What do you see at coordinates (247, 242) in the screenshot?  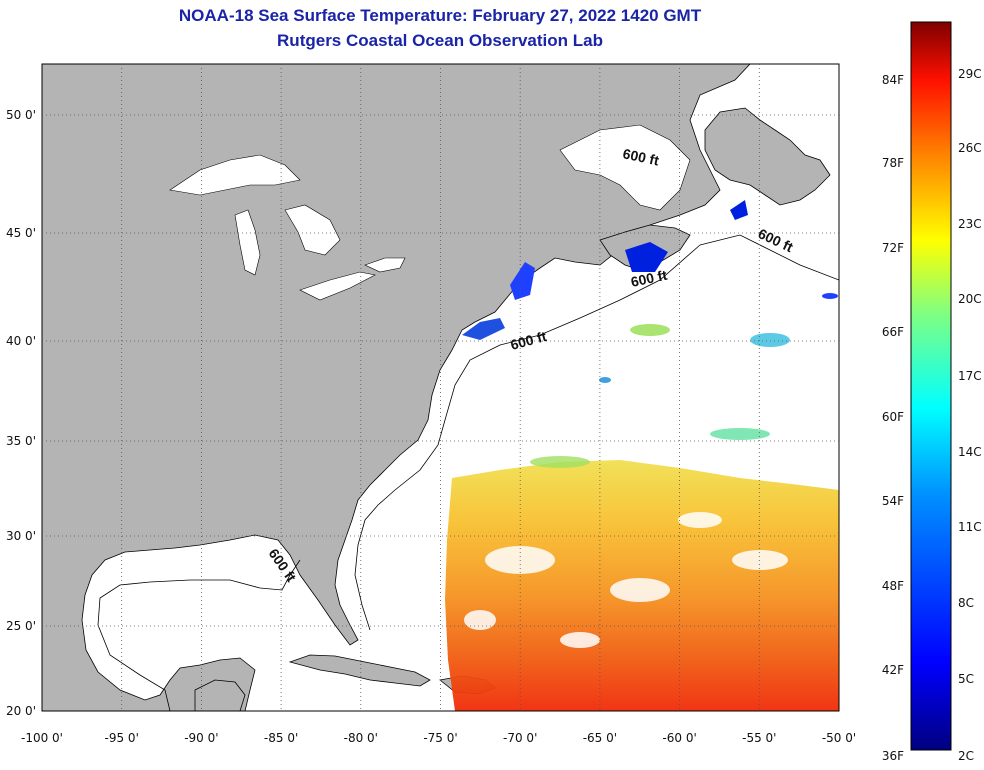 I see `lake-michigan` at bounding box center [247, 242].